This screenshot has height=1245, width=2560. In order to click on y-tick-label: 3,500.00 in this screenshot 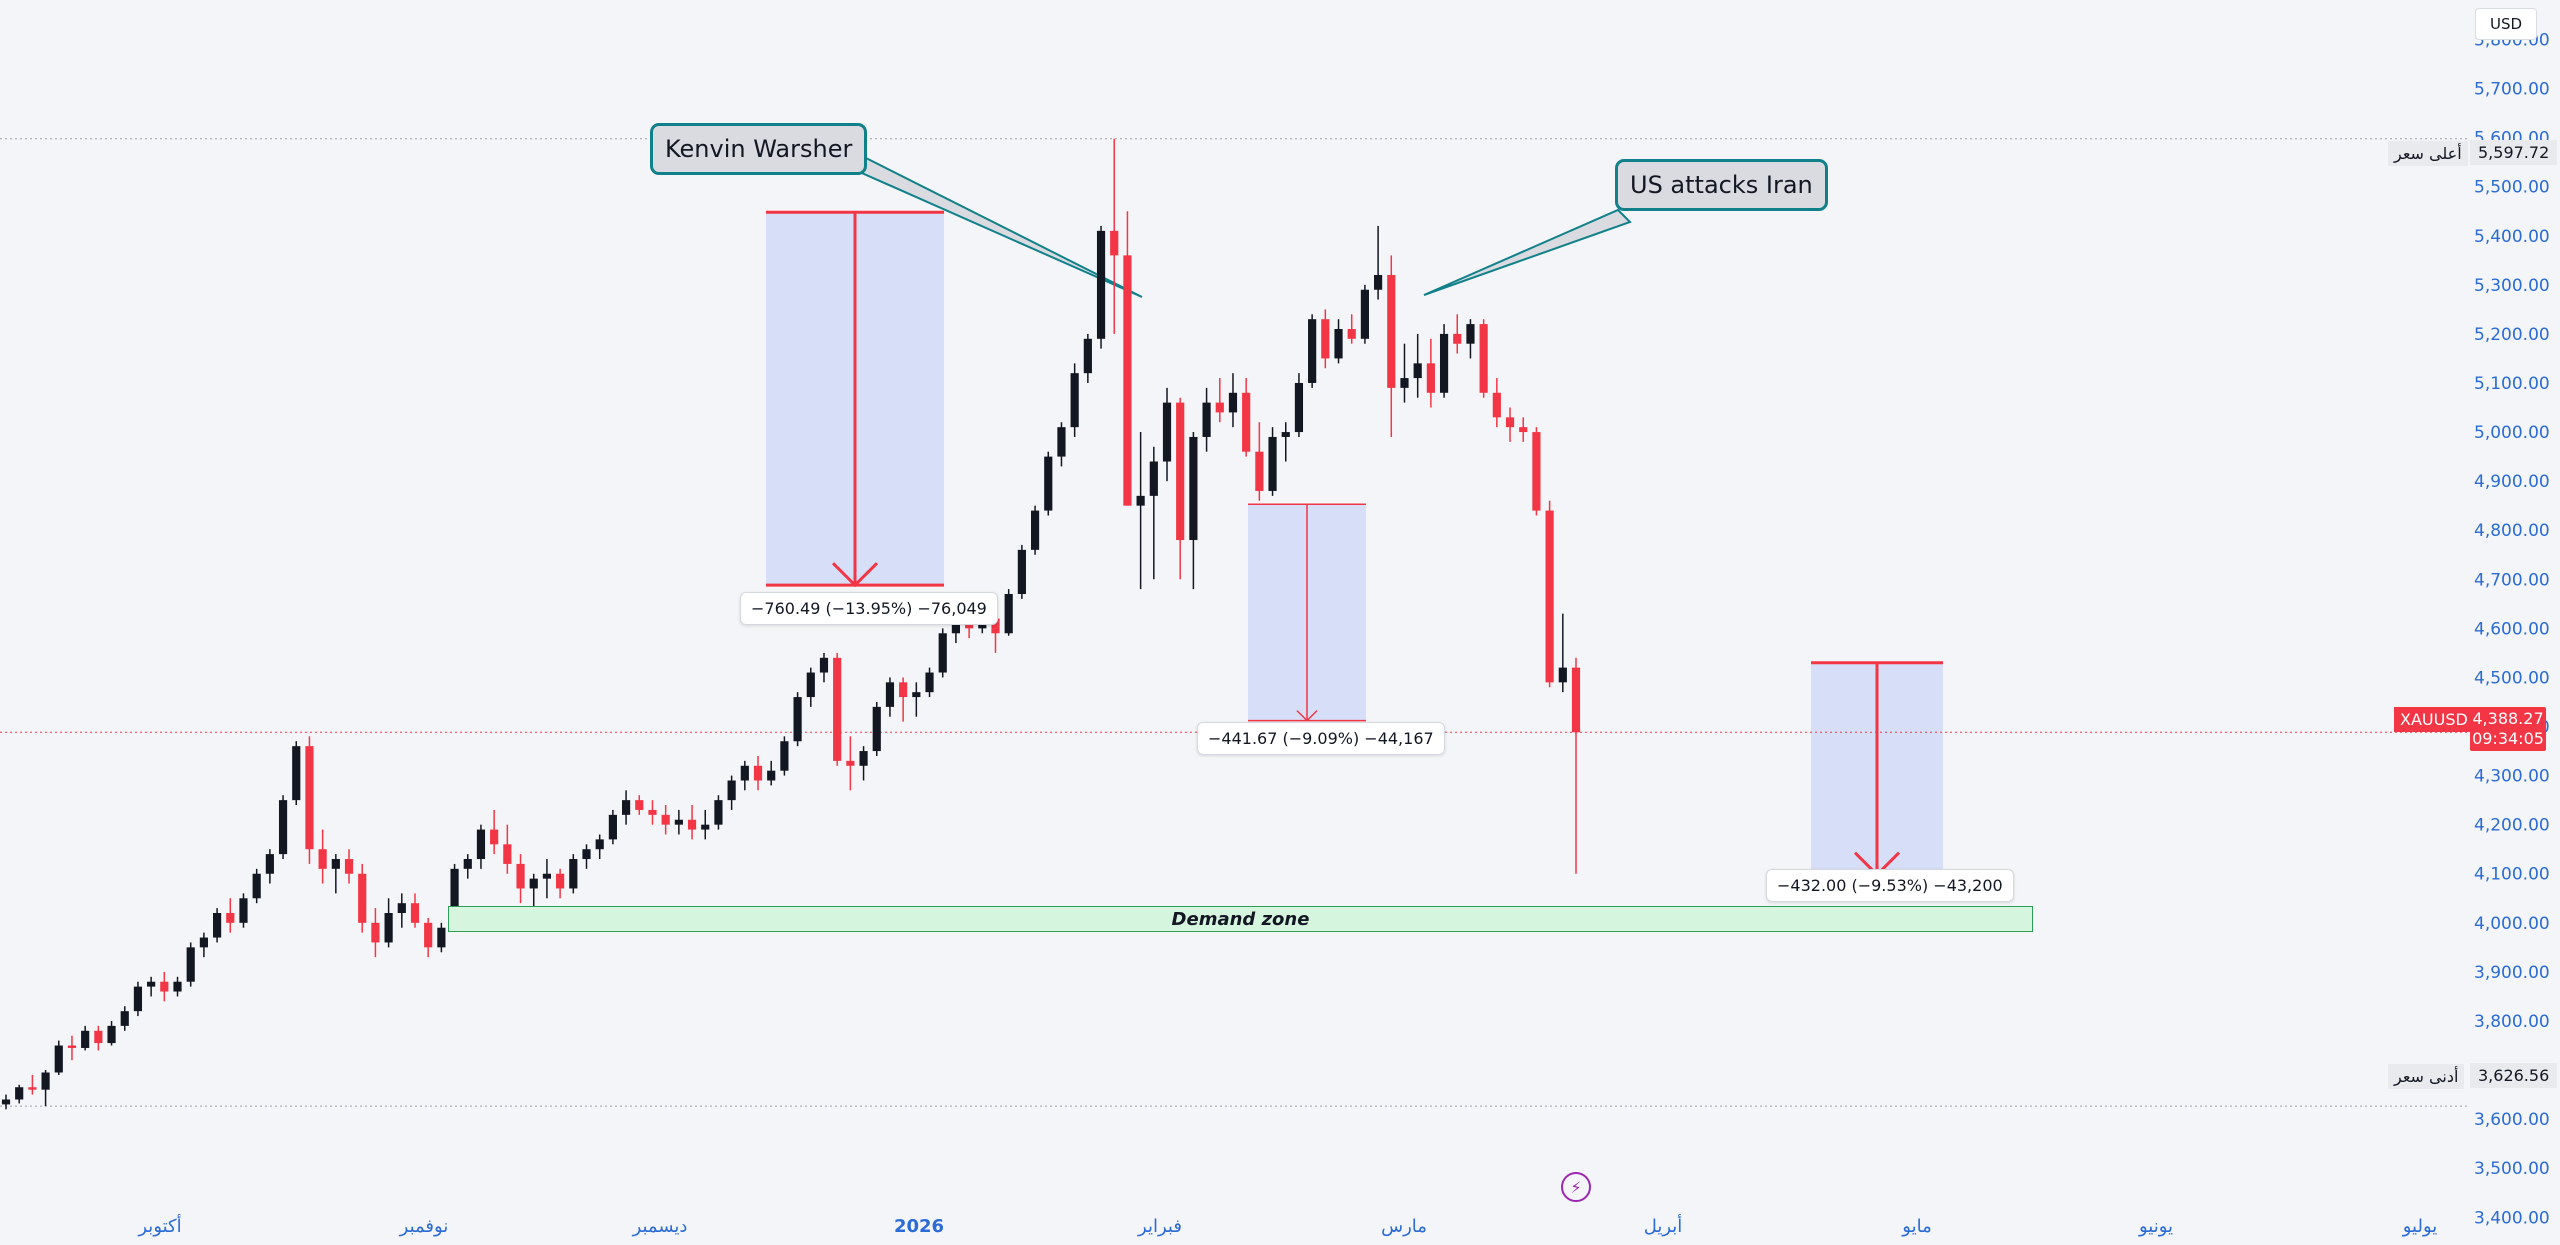, I will do `click(2512, 1169)`.